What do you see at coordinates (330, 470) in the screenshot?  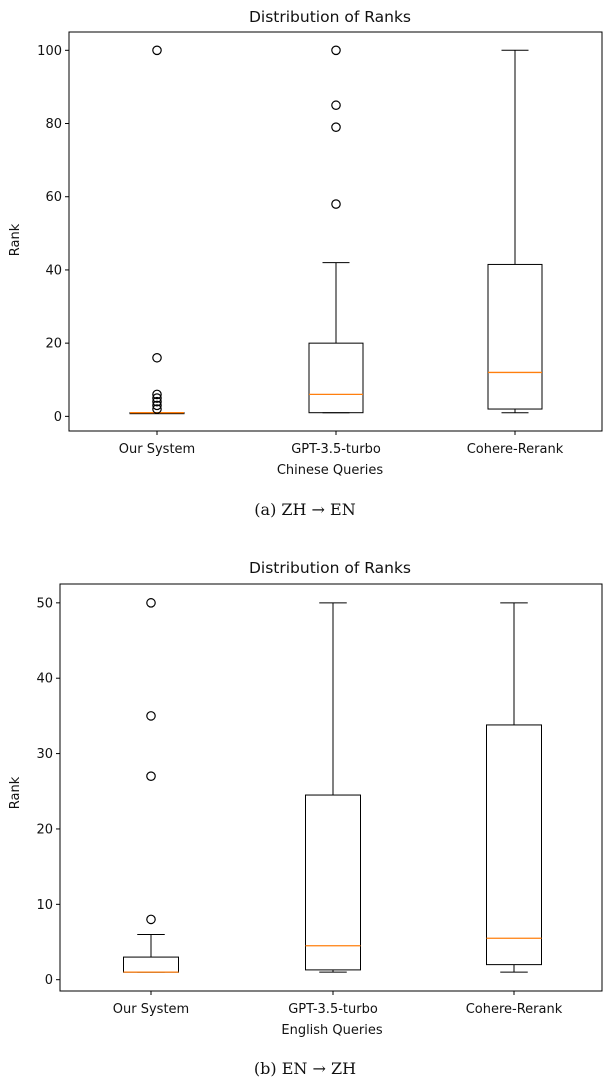 I see `x-axis-label: Chinese Queries` at bounding box center [330, 470].